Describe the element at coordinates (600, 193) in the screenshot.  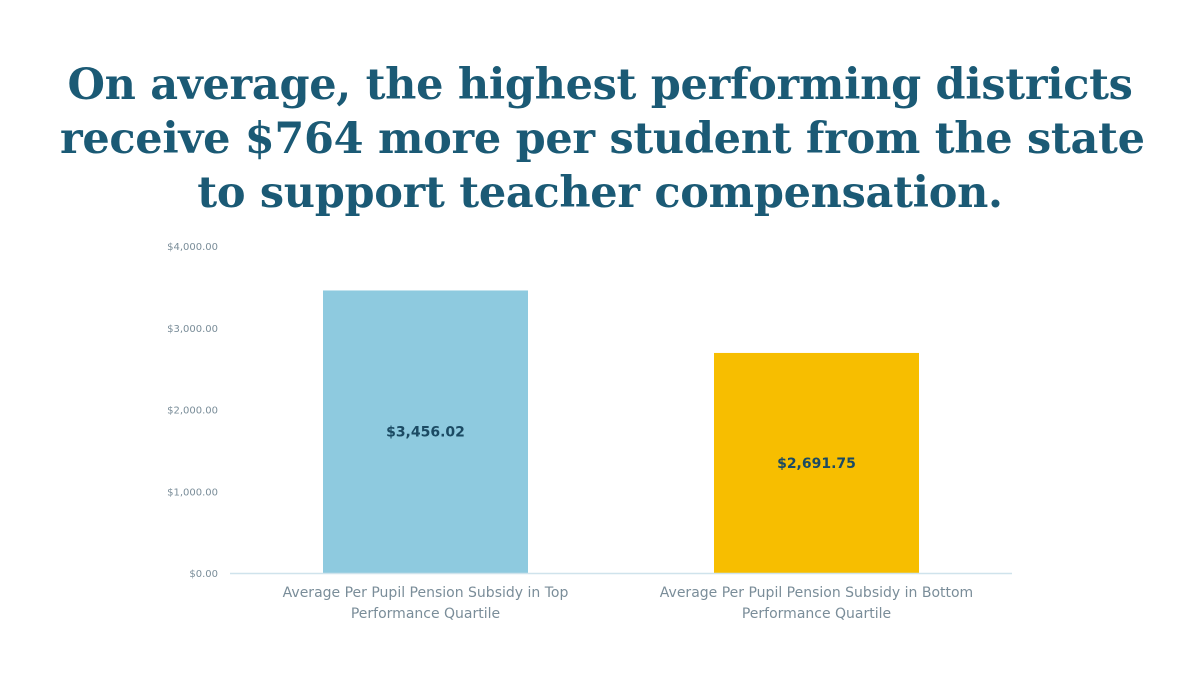
I see `headline-line-3: to support teacher compensation.` at that location.